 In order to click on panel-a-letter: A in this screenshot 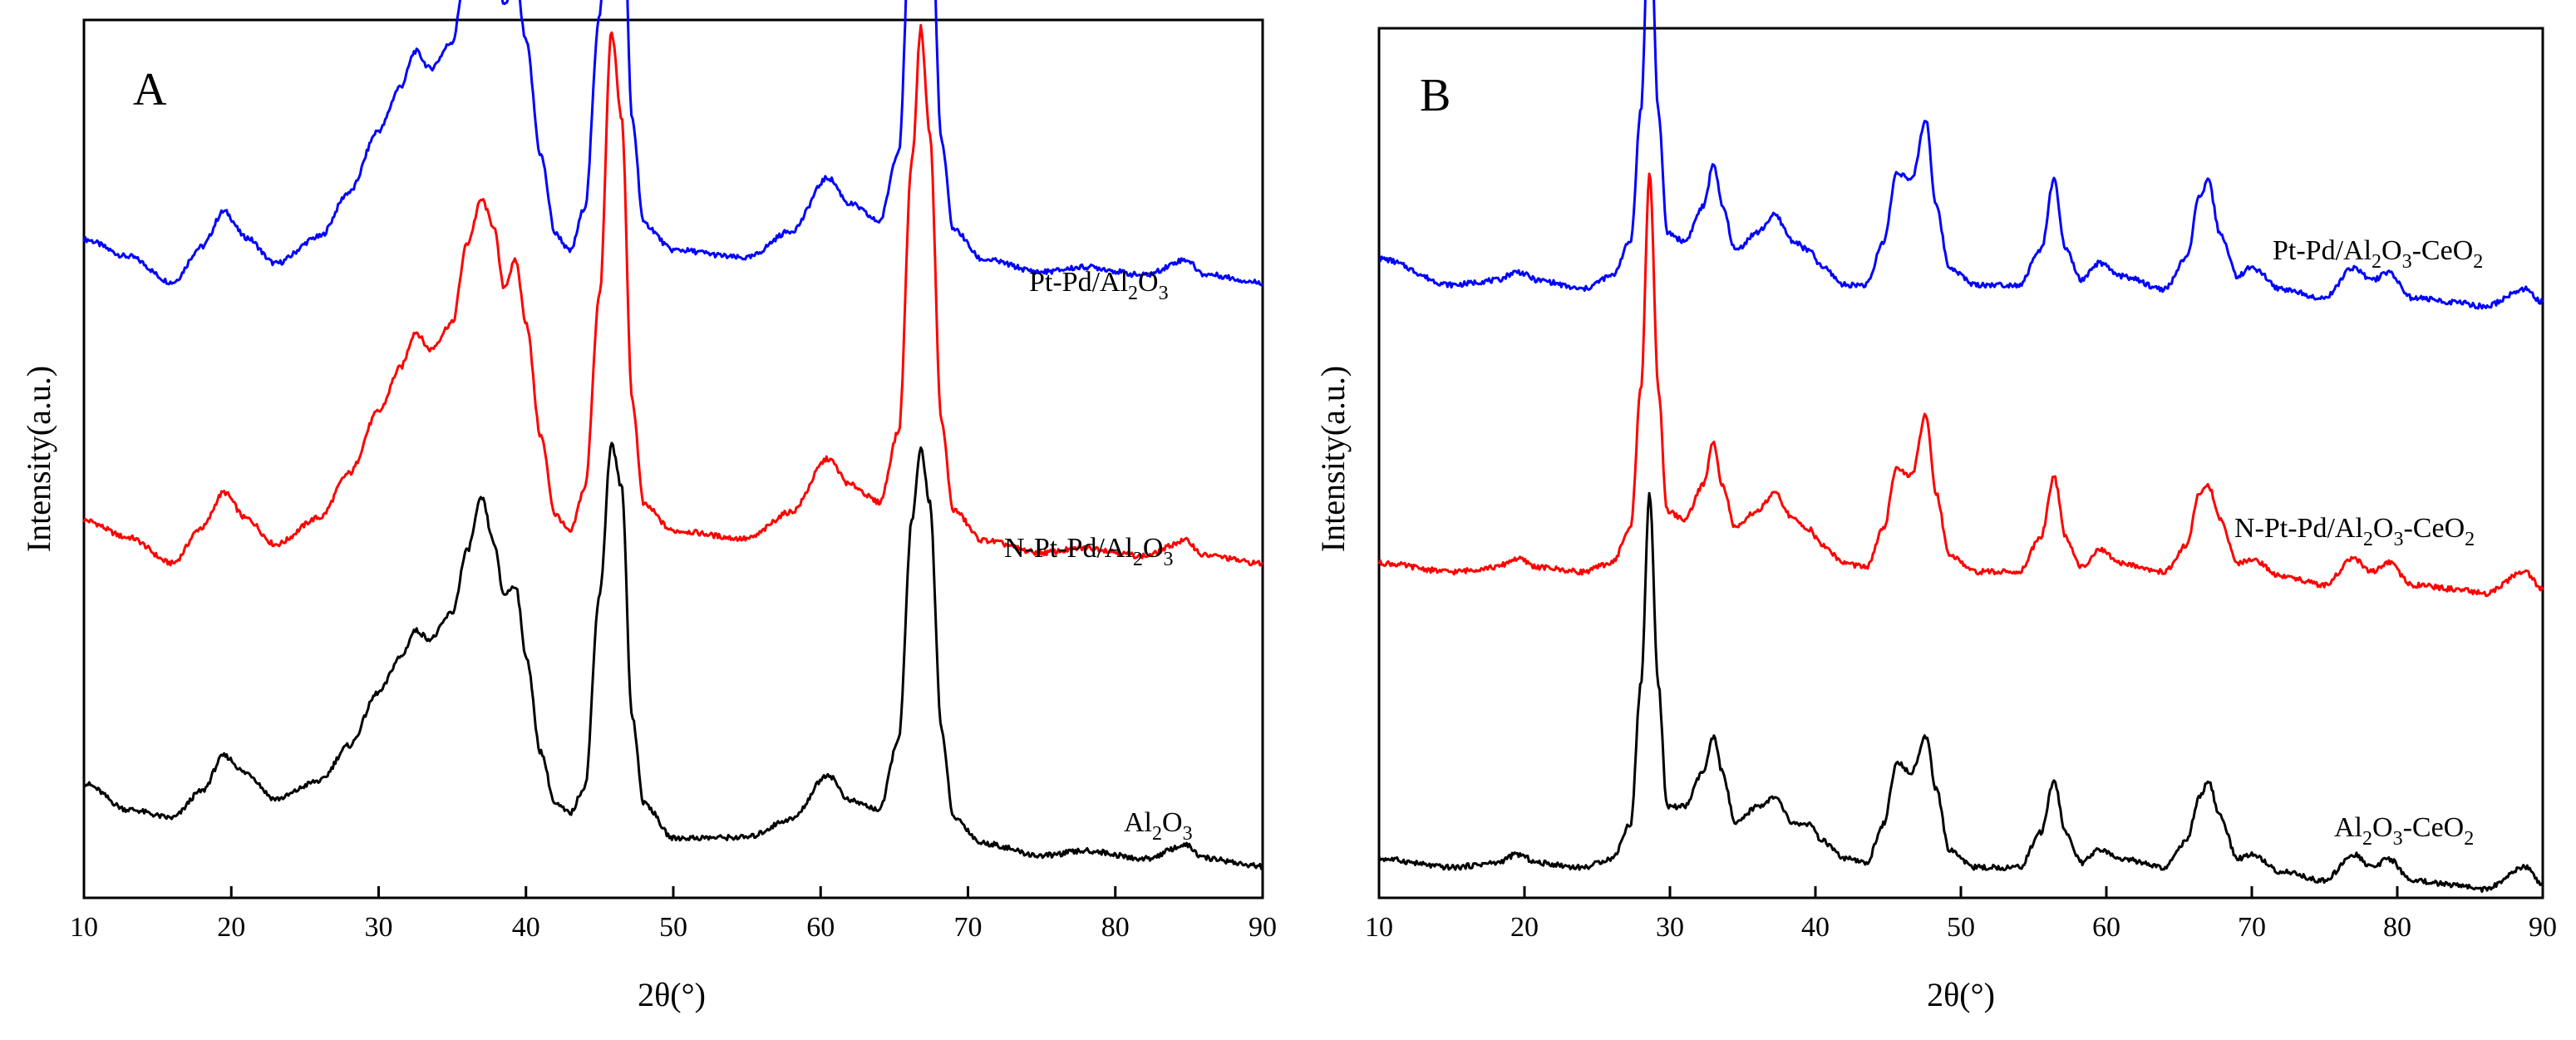, I will do `click(150, 90)`.